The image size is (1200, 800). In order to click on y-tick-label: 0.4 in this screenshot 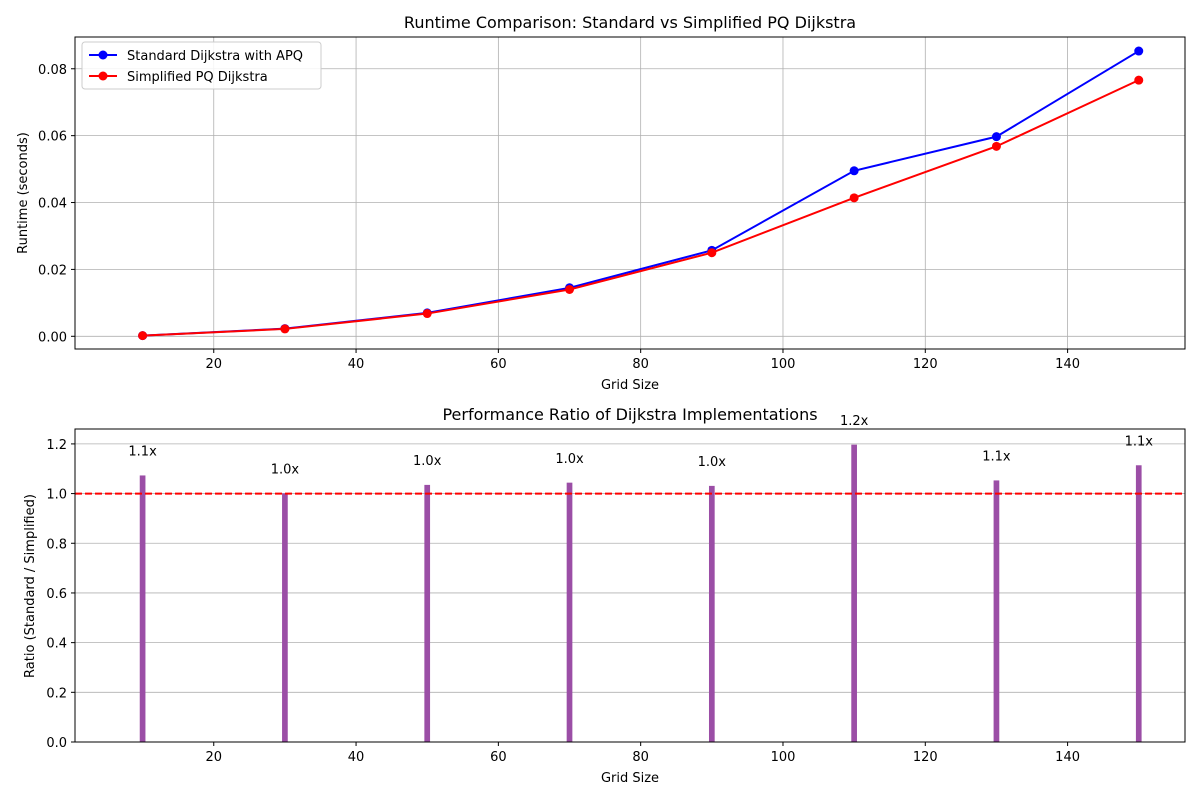, I will do `click(56, 644)`.